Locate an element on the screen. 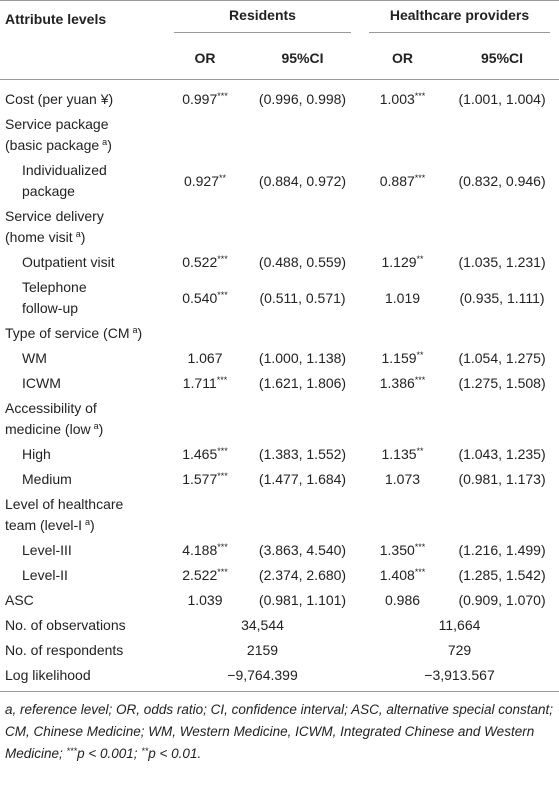  odds-ratio: 1.350*** is located at coordinates (402, 550).